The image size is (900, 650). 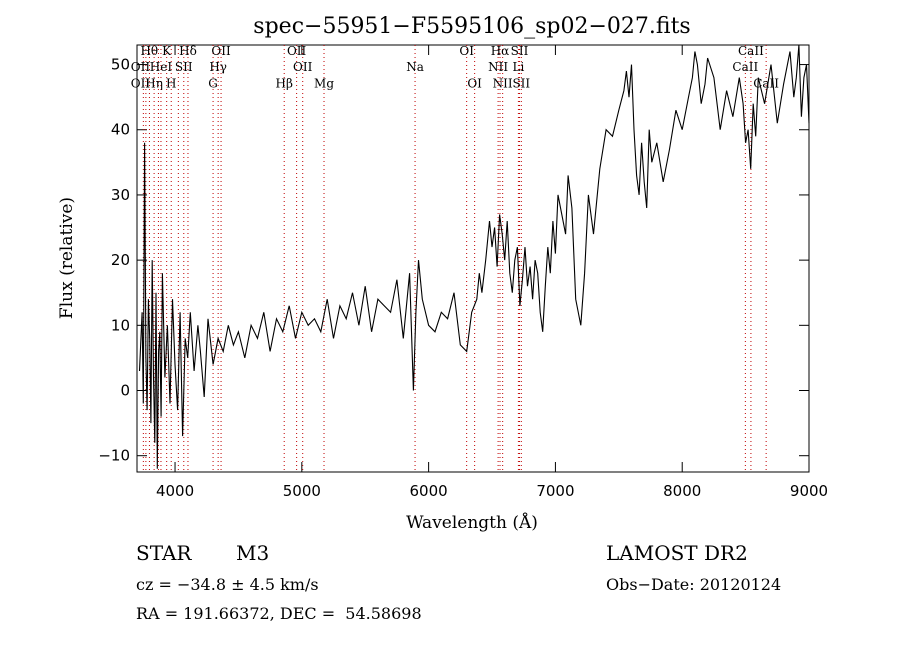 What do you see at coordinates (302, 491) in the screenshot?
I see `x-tick-label: 5000` at bounding box center [302, 491].